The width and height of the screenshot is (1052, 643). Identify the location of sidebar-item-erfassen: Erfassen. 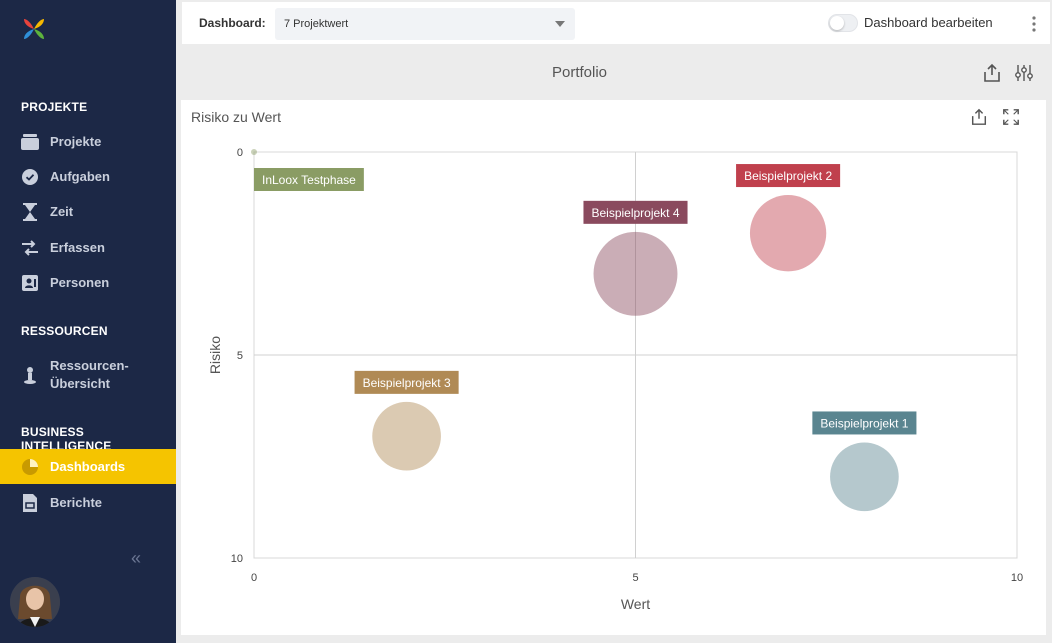
(88, 247).